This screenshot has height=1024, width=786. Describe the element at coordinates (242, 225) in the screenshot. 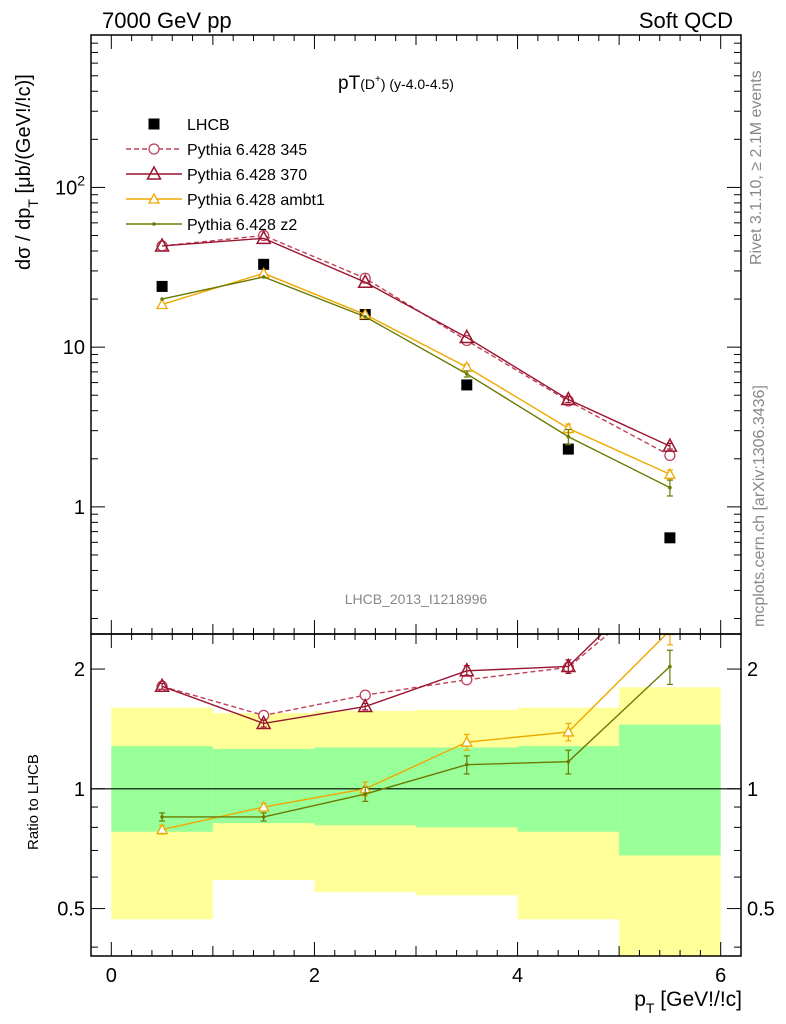

I see `legend-label-4: Pythia 6.428 z2` at that location.